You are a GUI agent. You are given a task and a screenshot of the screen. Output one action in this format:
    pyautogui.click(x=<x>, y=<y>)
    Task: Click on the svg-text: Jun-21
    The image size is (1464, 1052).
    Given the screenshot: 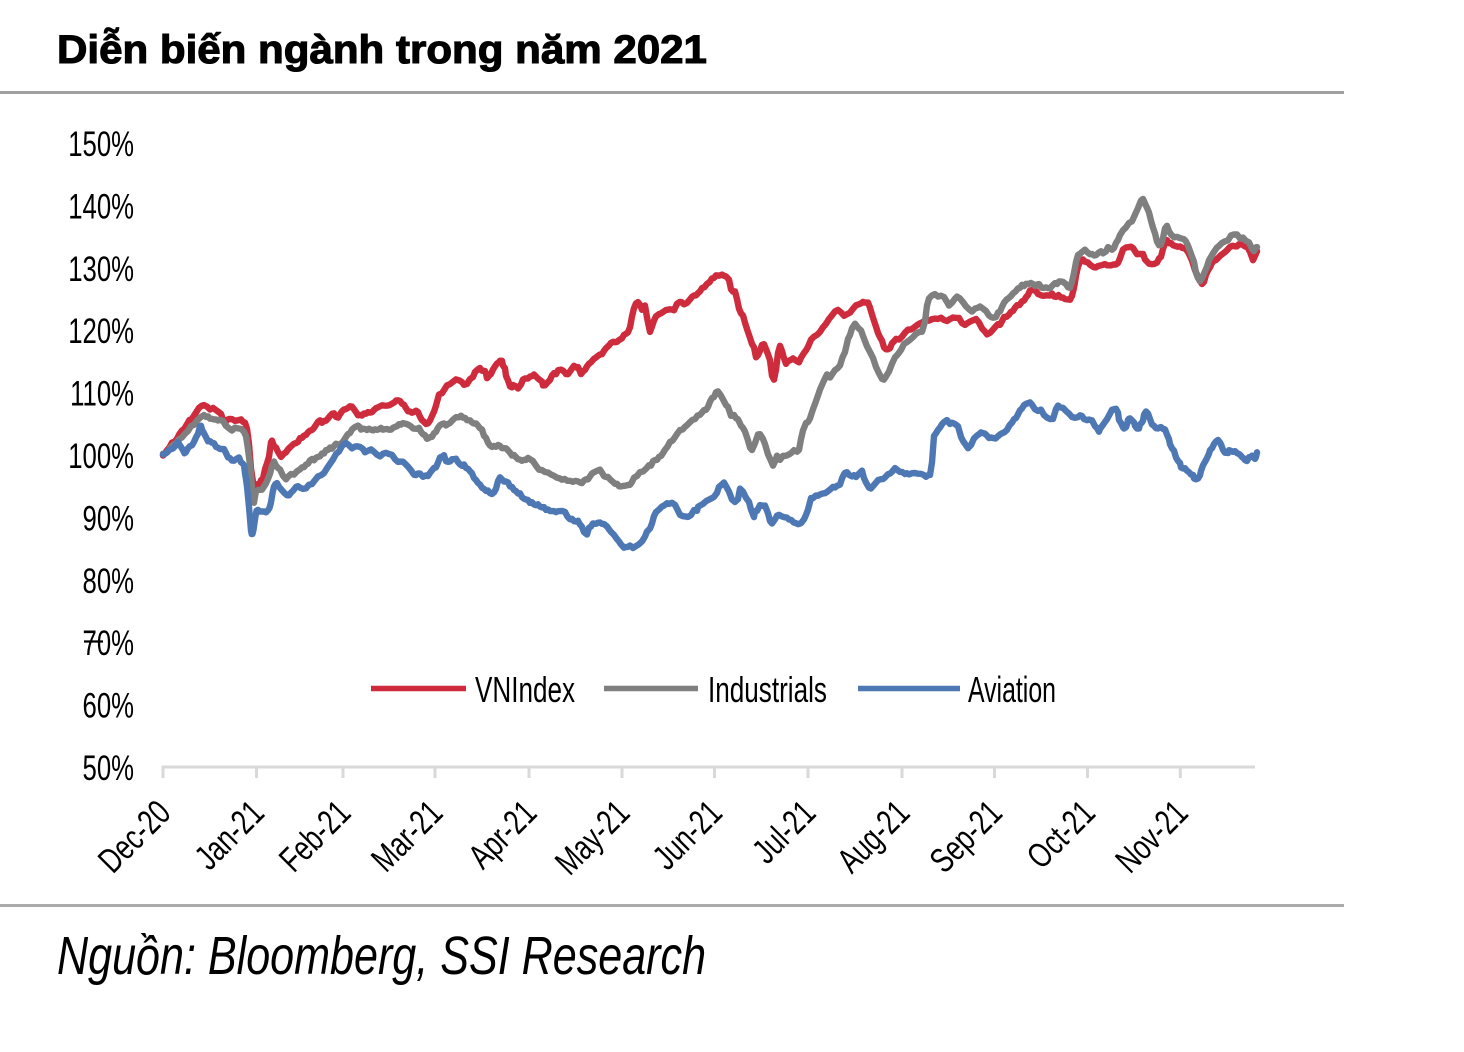 What is the action you would take?
    pyautogui.click(x=687, y=835)
    